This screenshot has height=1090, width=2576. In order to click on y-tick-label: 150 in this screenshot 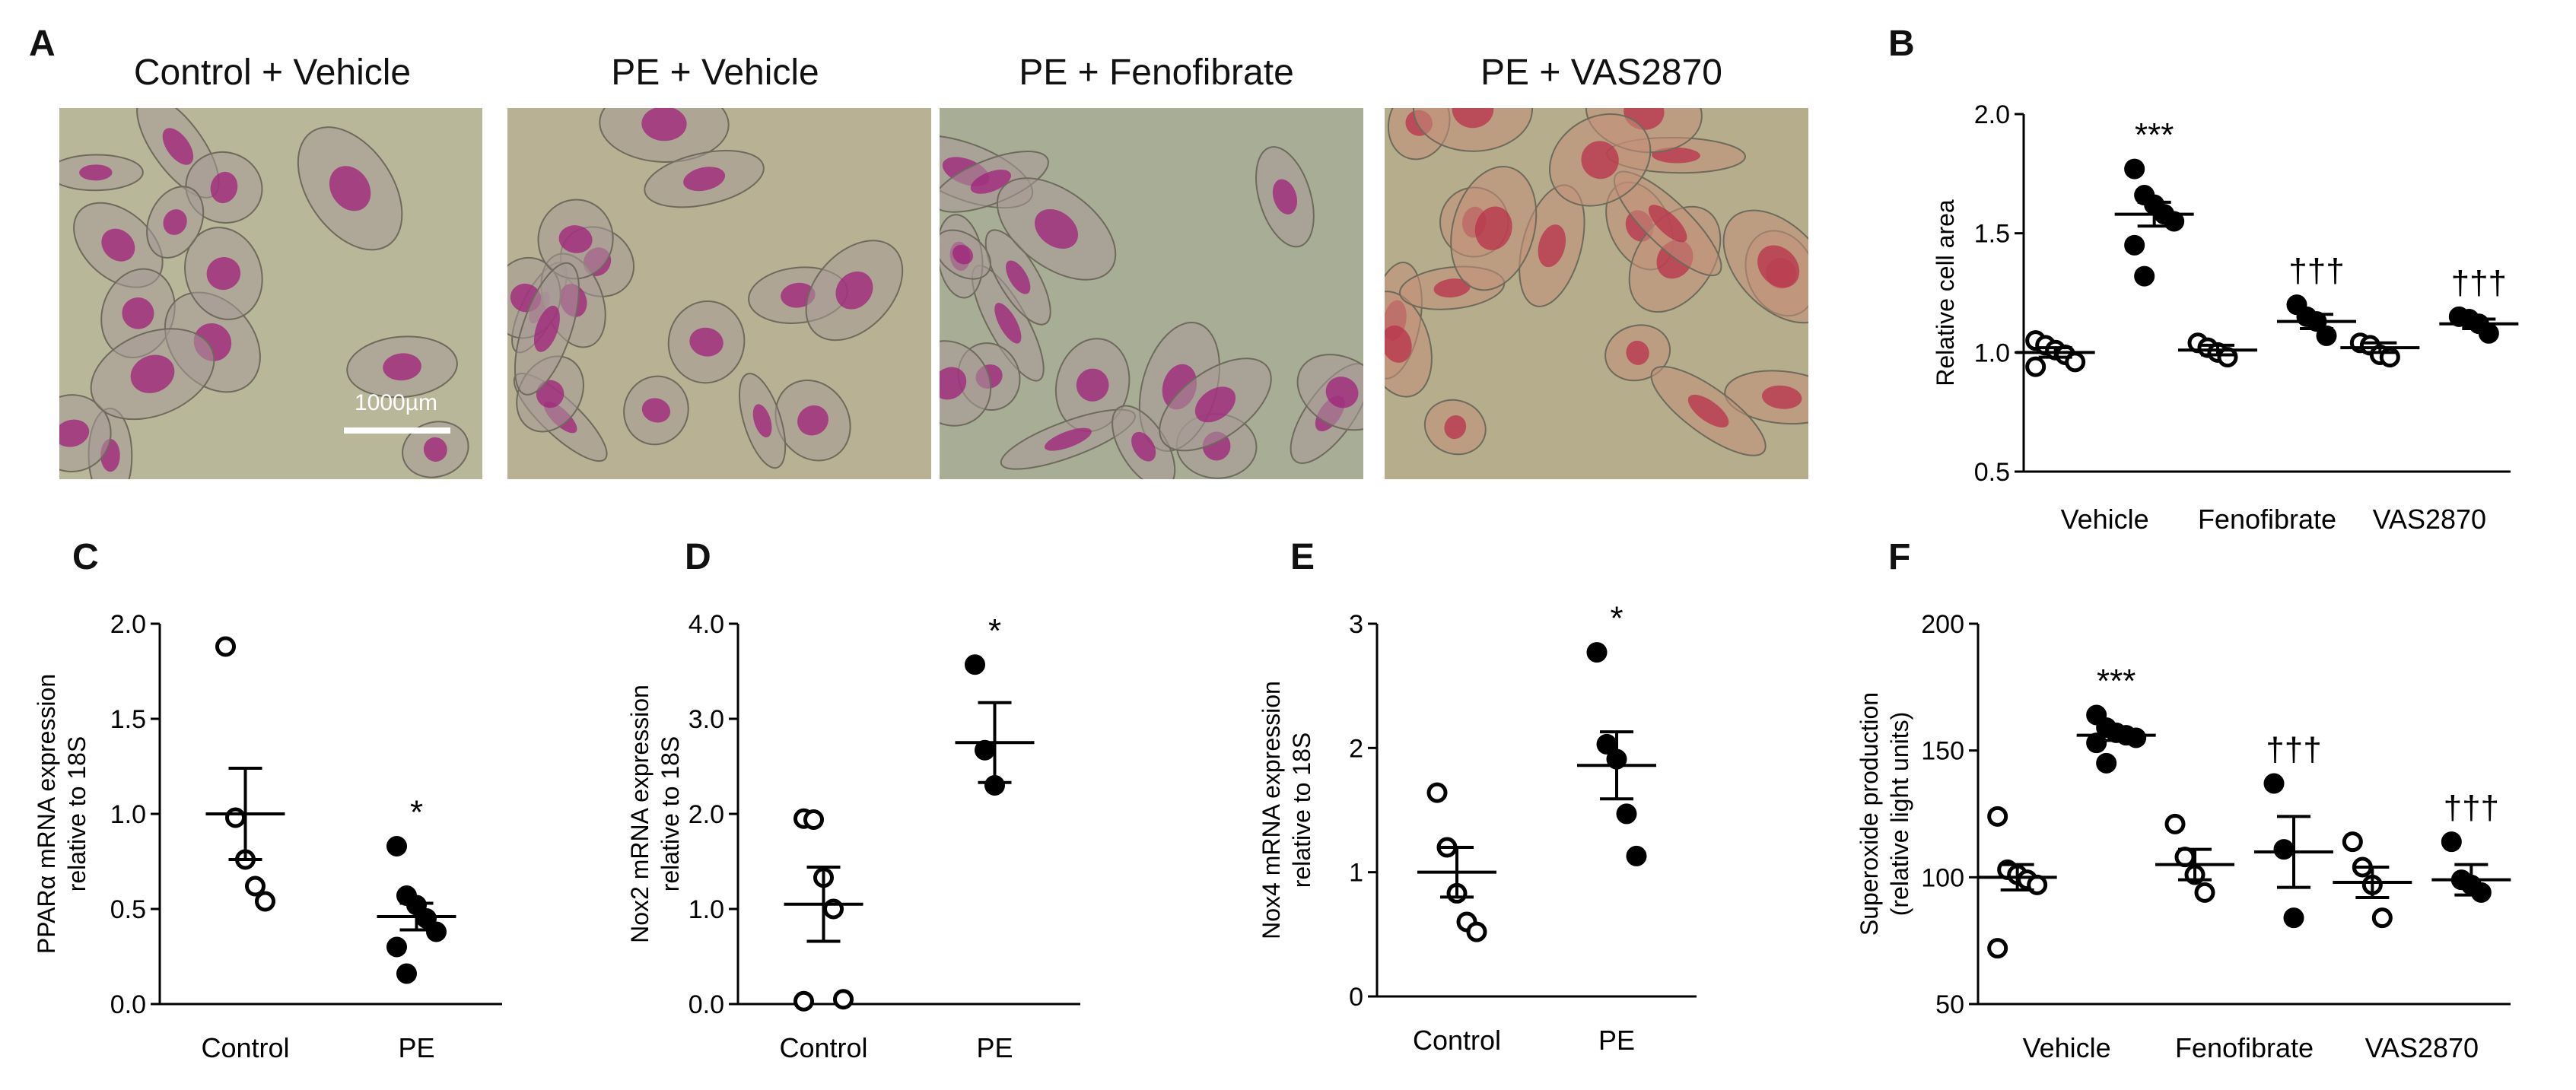, I will do `click(1943, 751)`.